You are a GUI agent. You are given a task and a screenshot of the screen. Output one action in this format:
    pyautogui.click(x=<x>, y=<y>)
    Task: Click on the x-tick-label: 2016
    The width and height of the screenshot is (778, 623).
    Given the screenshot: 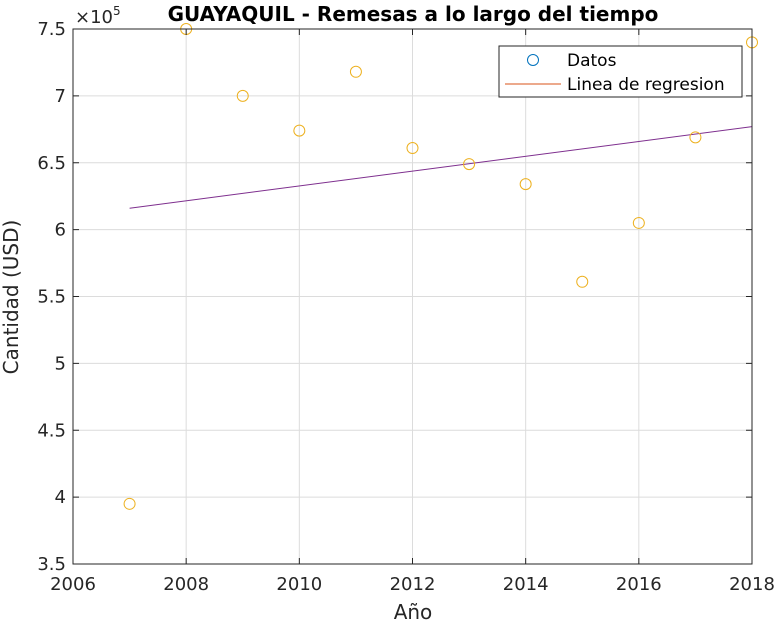 What is the action you would take?
    pyautogui.click(x=639, y=584)
    